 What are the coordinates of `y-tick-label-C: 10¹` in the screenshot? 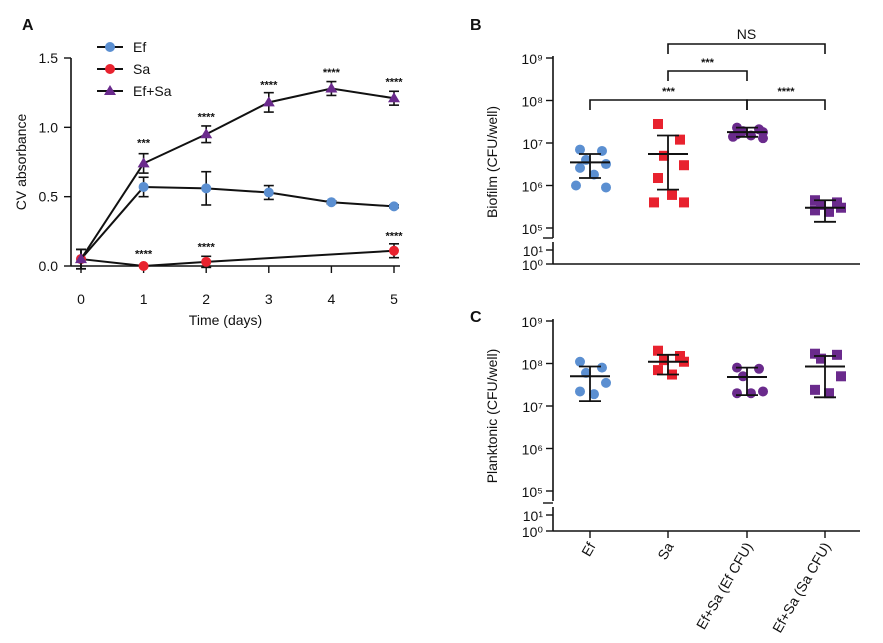 It's located at (533, 516).